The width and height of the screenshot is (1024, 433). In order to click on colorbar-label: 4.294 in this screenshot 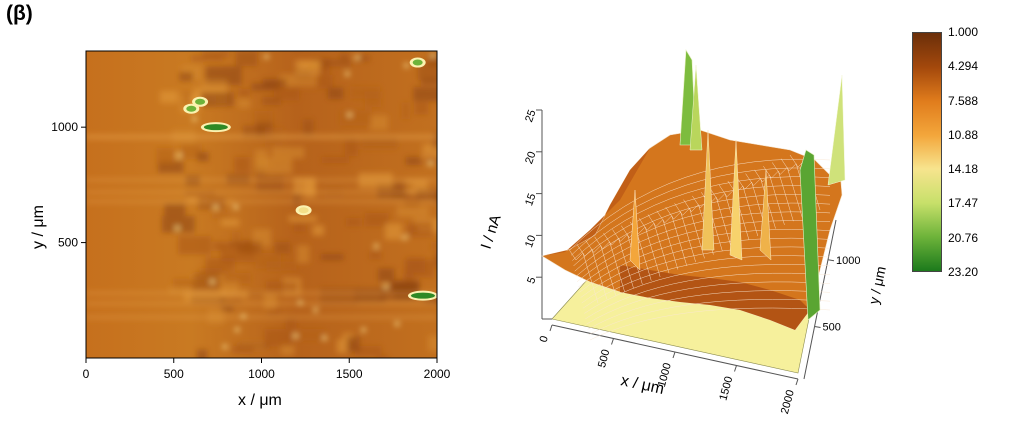, I will do `click(963, 66)`.